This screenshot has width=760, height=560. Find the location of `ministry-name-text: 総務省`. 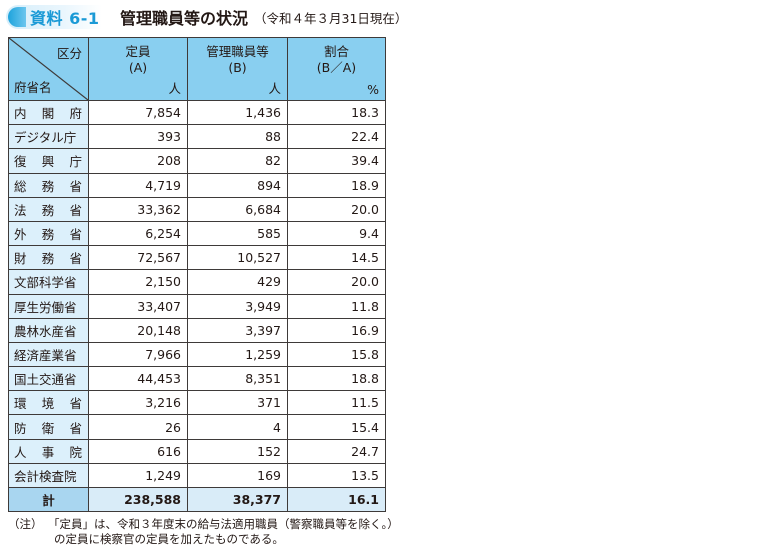

ministry-name-text: 総務省 is located at coordinates (48, 186).